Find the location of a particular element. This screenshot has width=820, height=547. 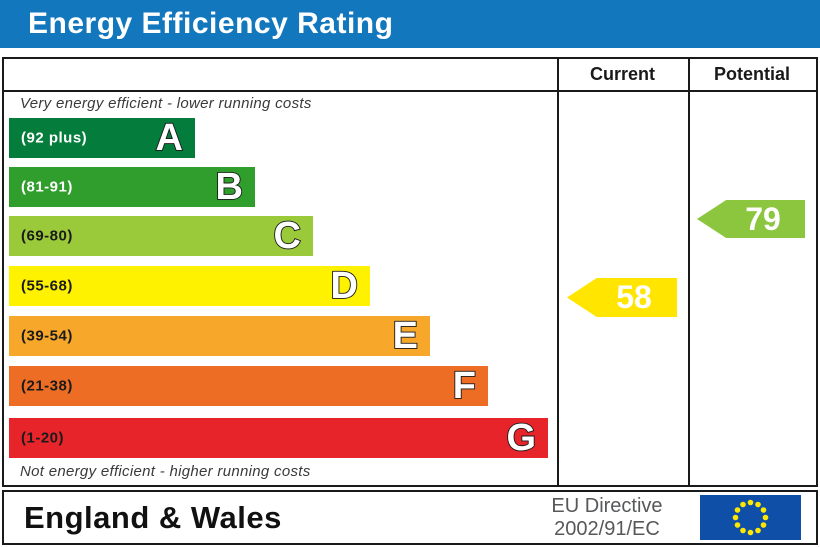

band-c-letter: C is located at coordinates (287, 236).